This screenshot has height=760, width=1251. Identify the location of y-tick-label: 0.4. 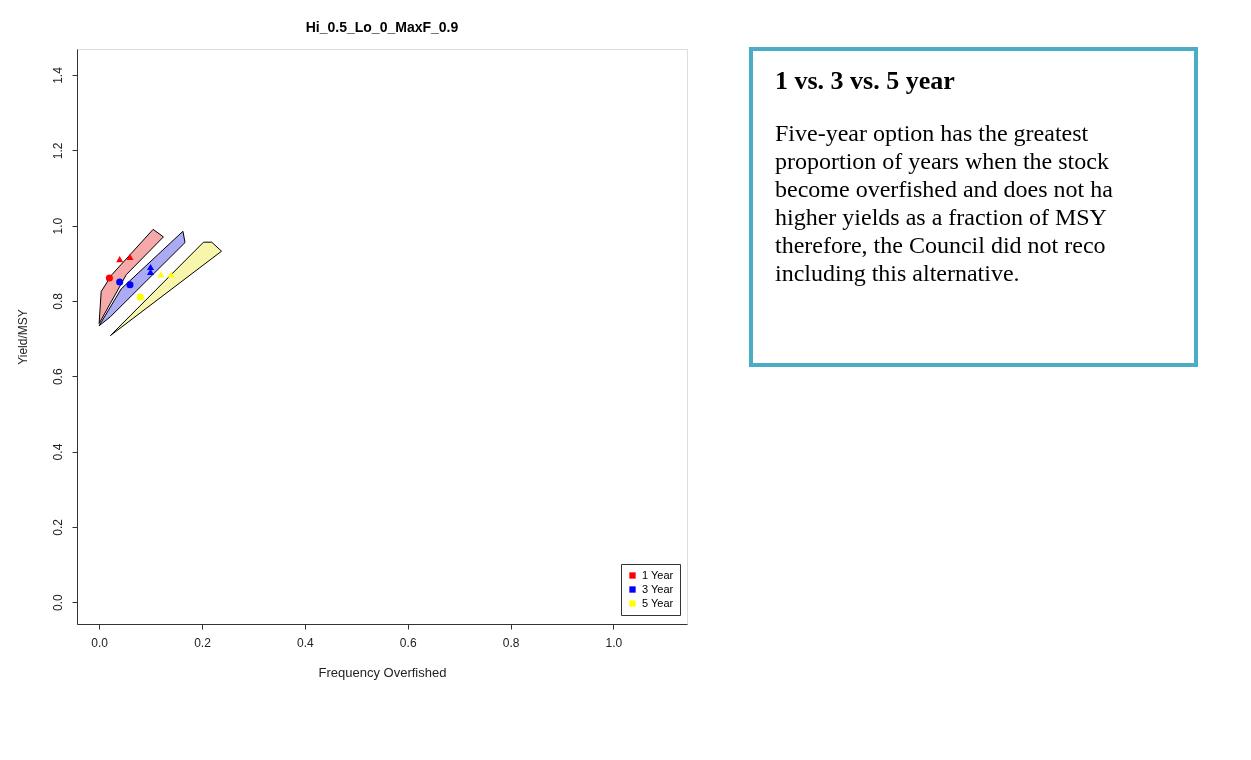
(57, 452).